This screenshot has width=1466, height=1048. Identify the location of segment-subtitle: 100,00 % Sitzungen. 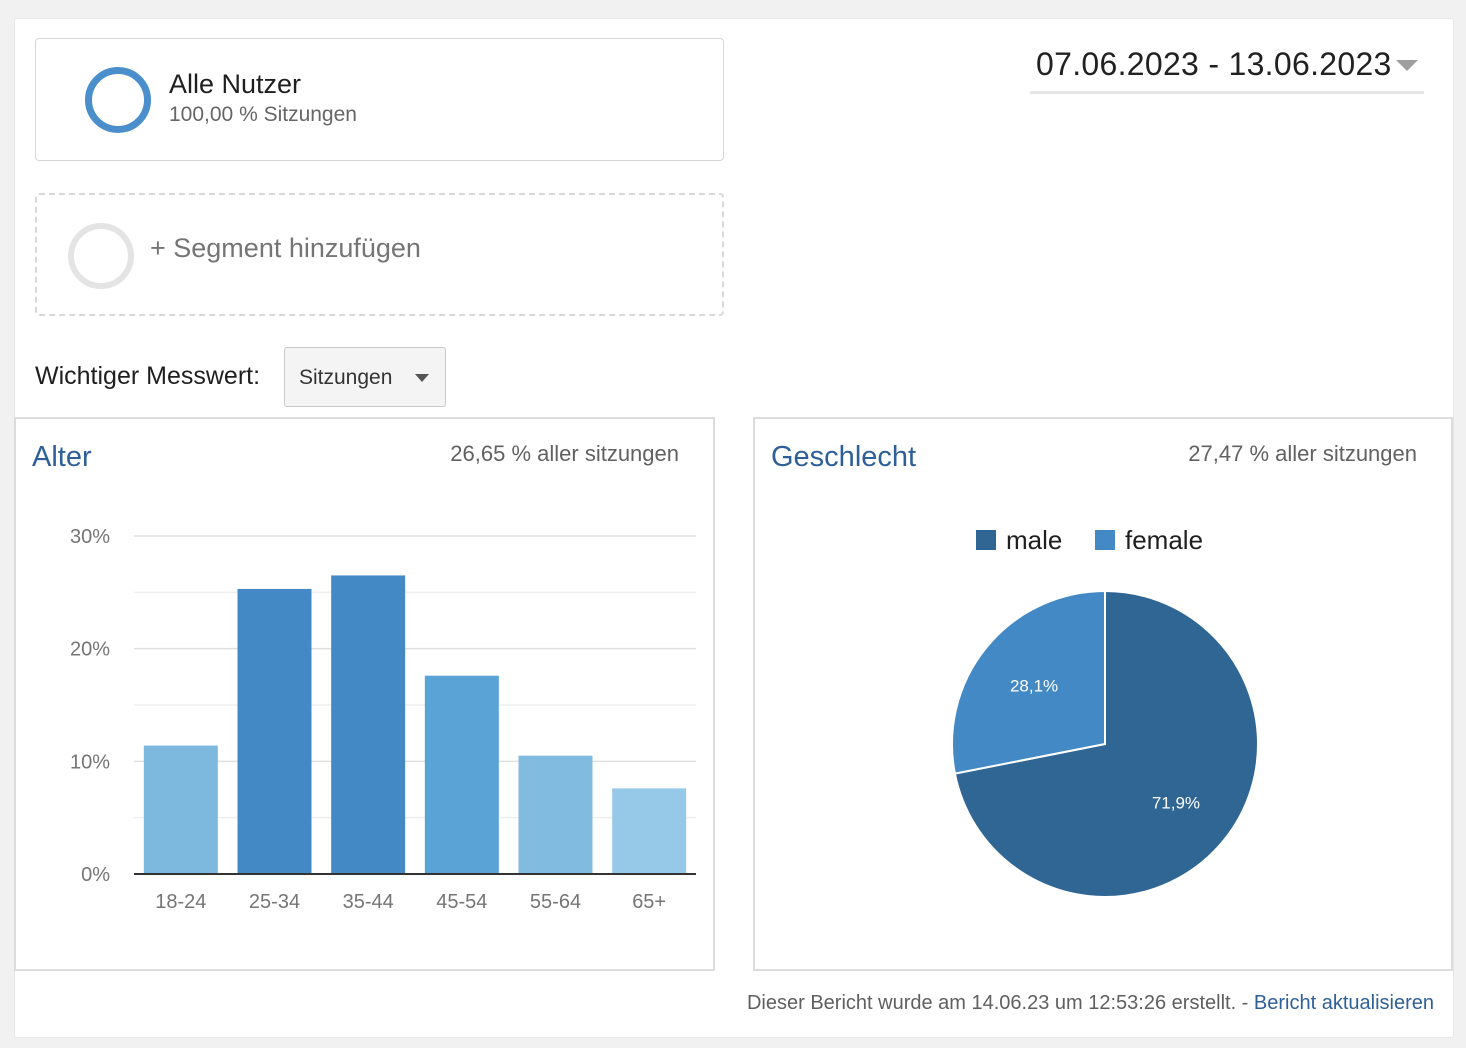
(263, 114).